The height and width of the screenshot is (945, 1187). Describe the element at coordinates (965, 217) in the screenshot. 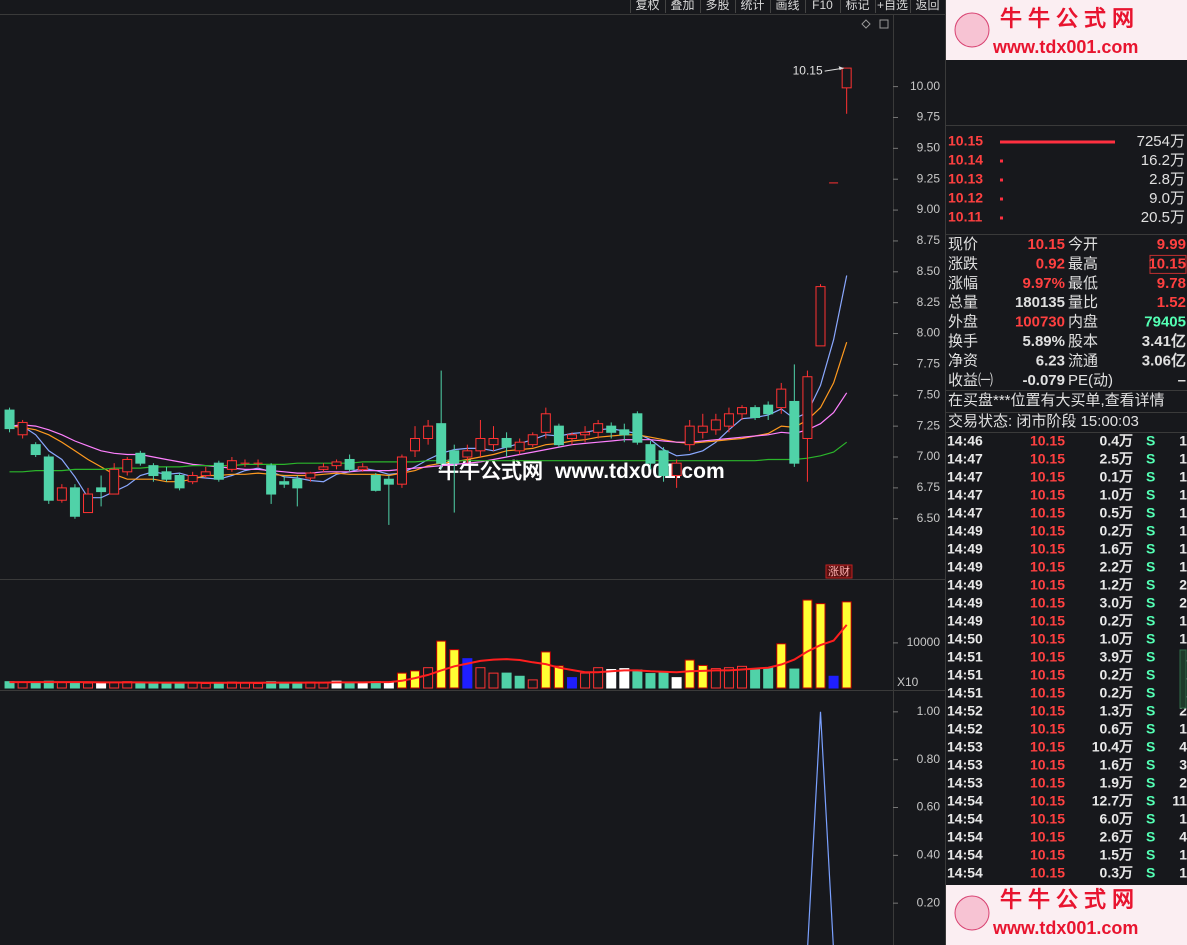

I see `bid-price: 10.11` at that location.